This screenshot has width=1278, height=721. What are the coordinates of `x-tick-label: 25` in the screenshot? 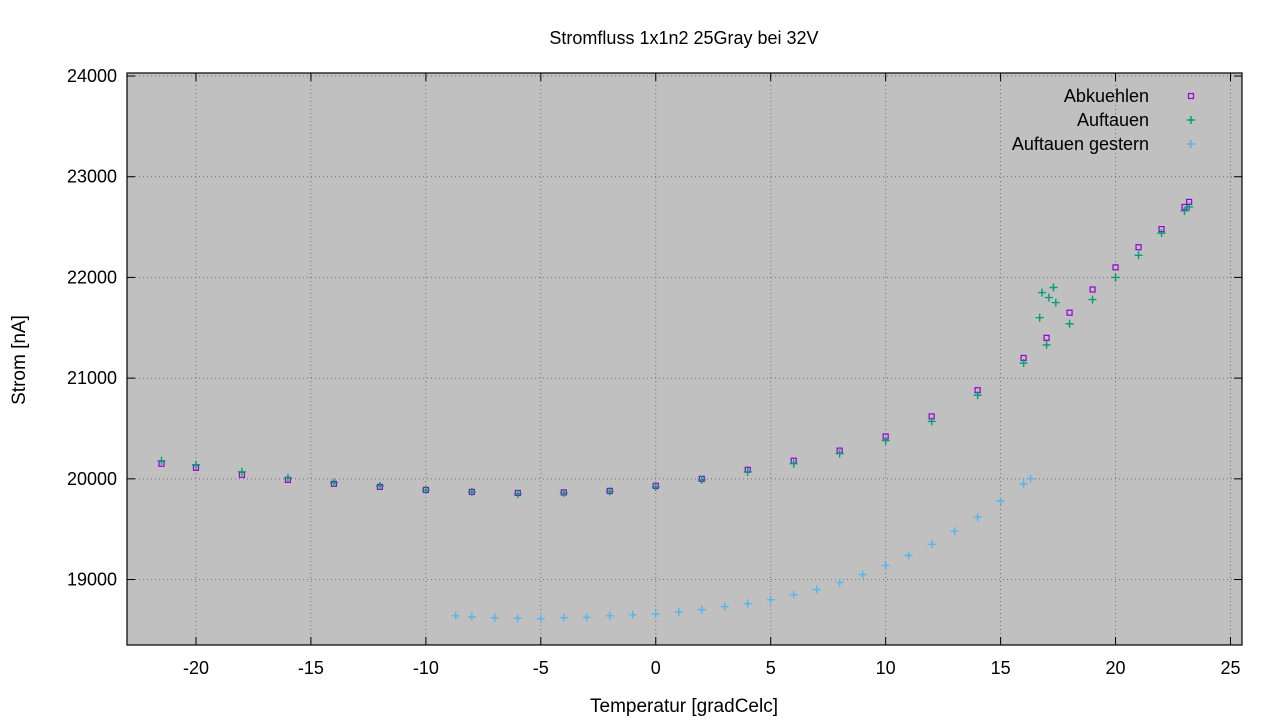 It's located at (1230, 668).